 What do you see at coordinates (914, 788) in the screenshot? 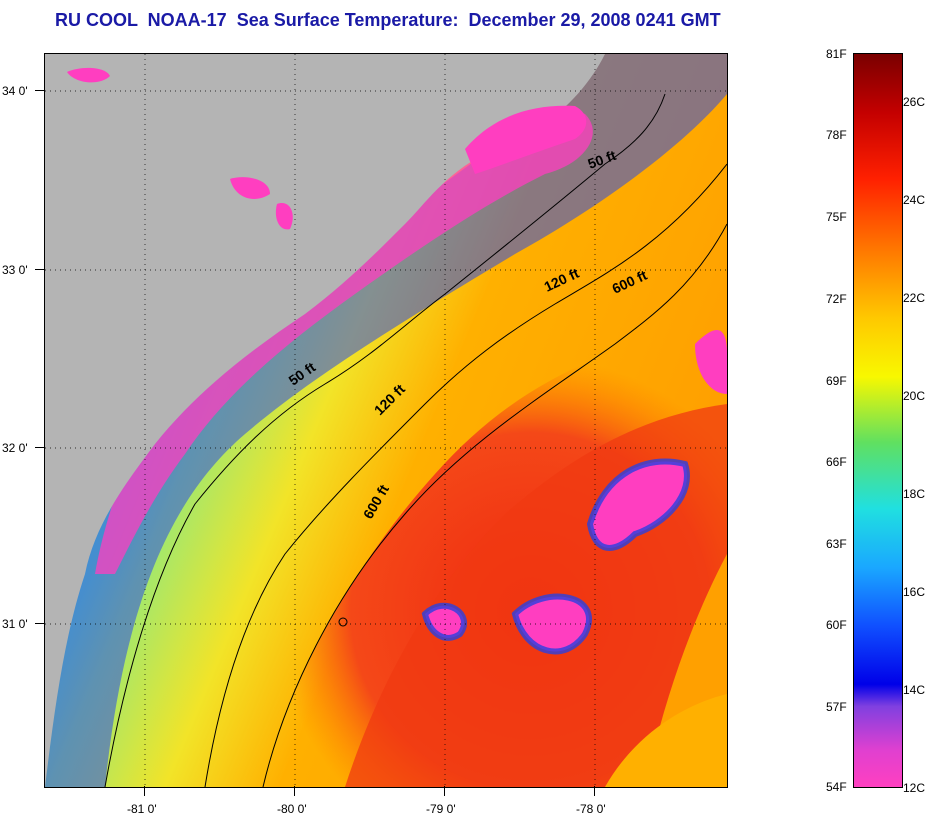
I see `cb-c-12: 12C` at bounding box center [914, 788].